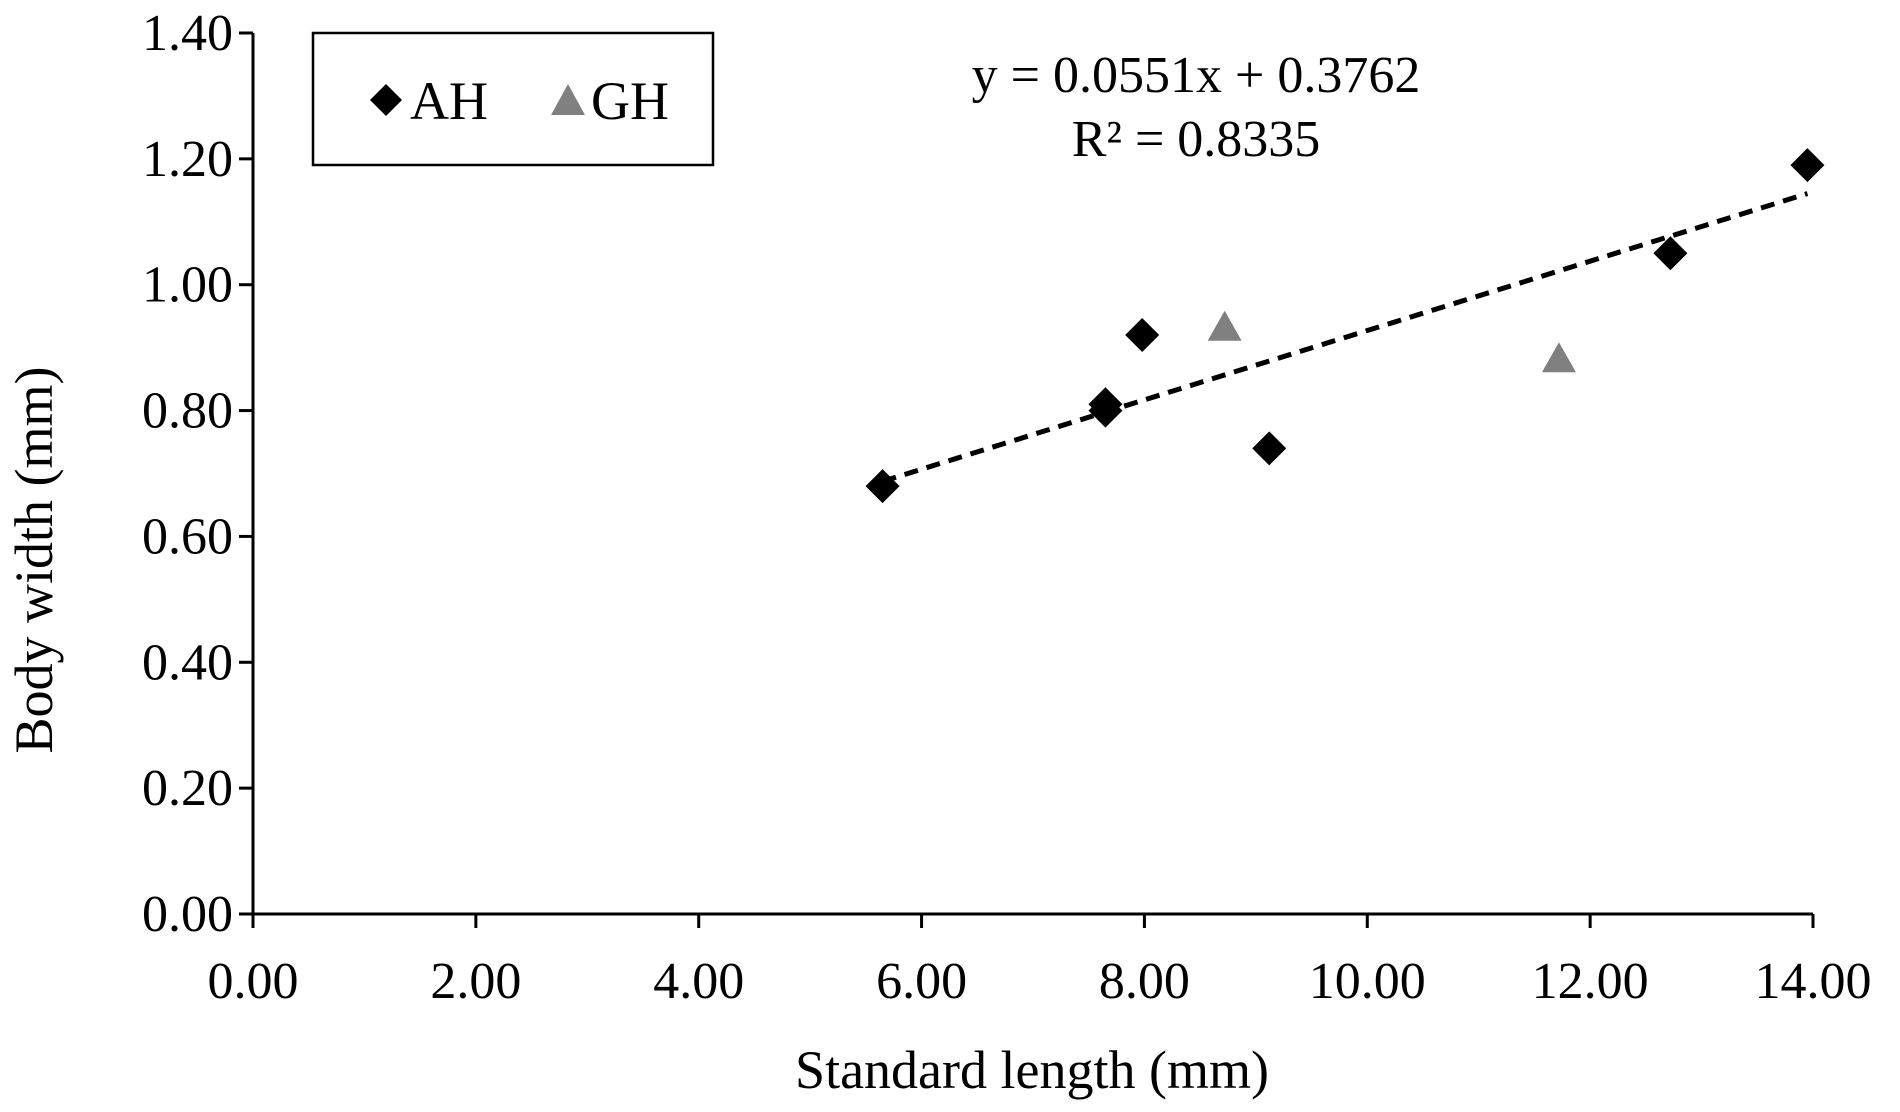 This screenshot has height=1112, width=1900. I want to click on trendline-group, so click(1345, 337).